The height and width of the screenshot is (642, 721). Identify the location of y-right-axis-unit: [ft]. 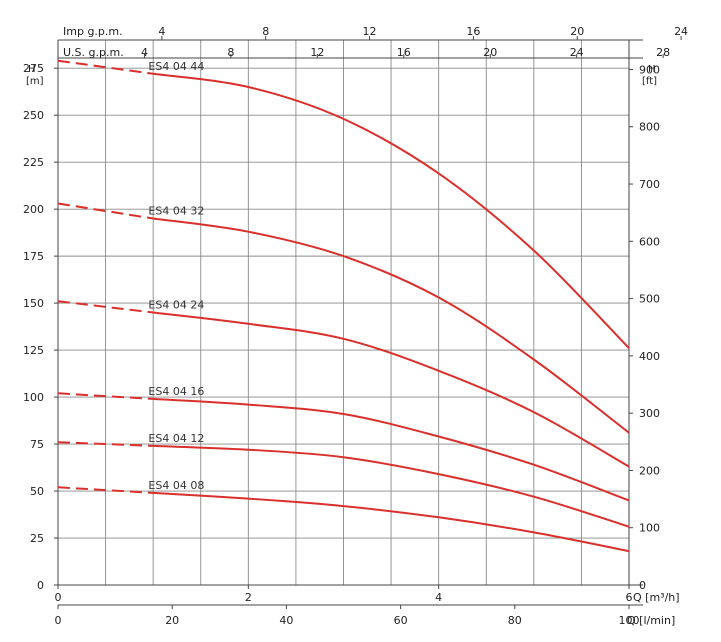
(649, 81).